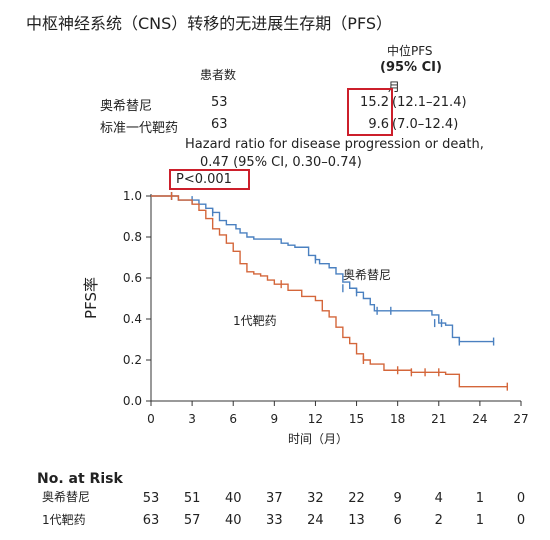 This screenshot has width=550, height=540. I want to click on hazard-ratio-line2: 0.47 (95% CI, 0.30–0.74), so click(281, 162).